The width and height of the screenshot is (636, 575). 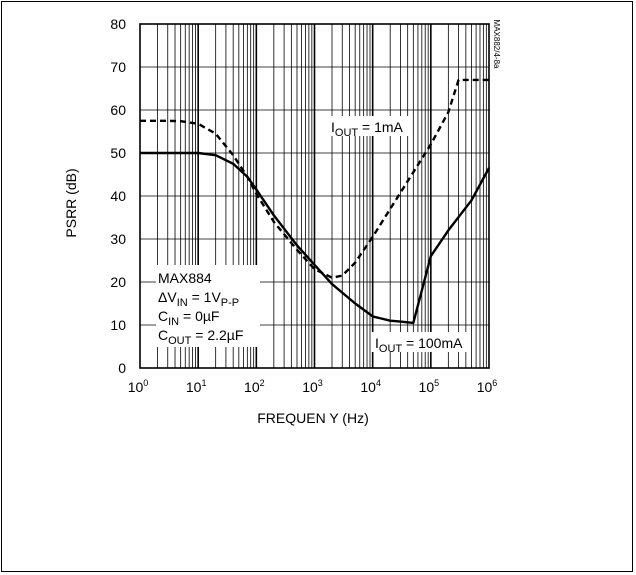 I want to click on series-label-1ma: IOUT = 1mA, so click(x=369, y=127).